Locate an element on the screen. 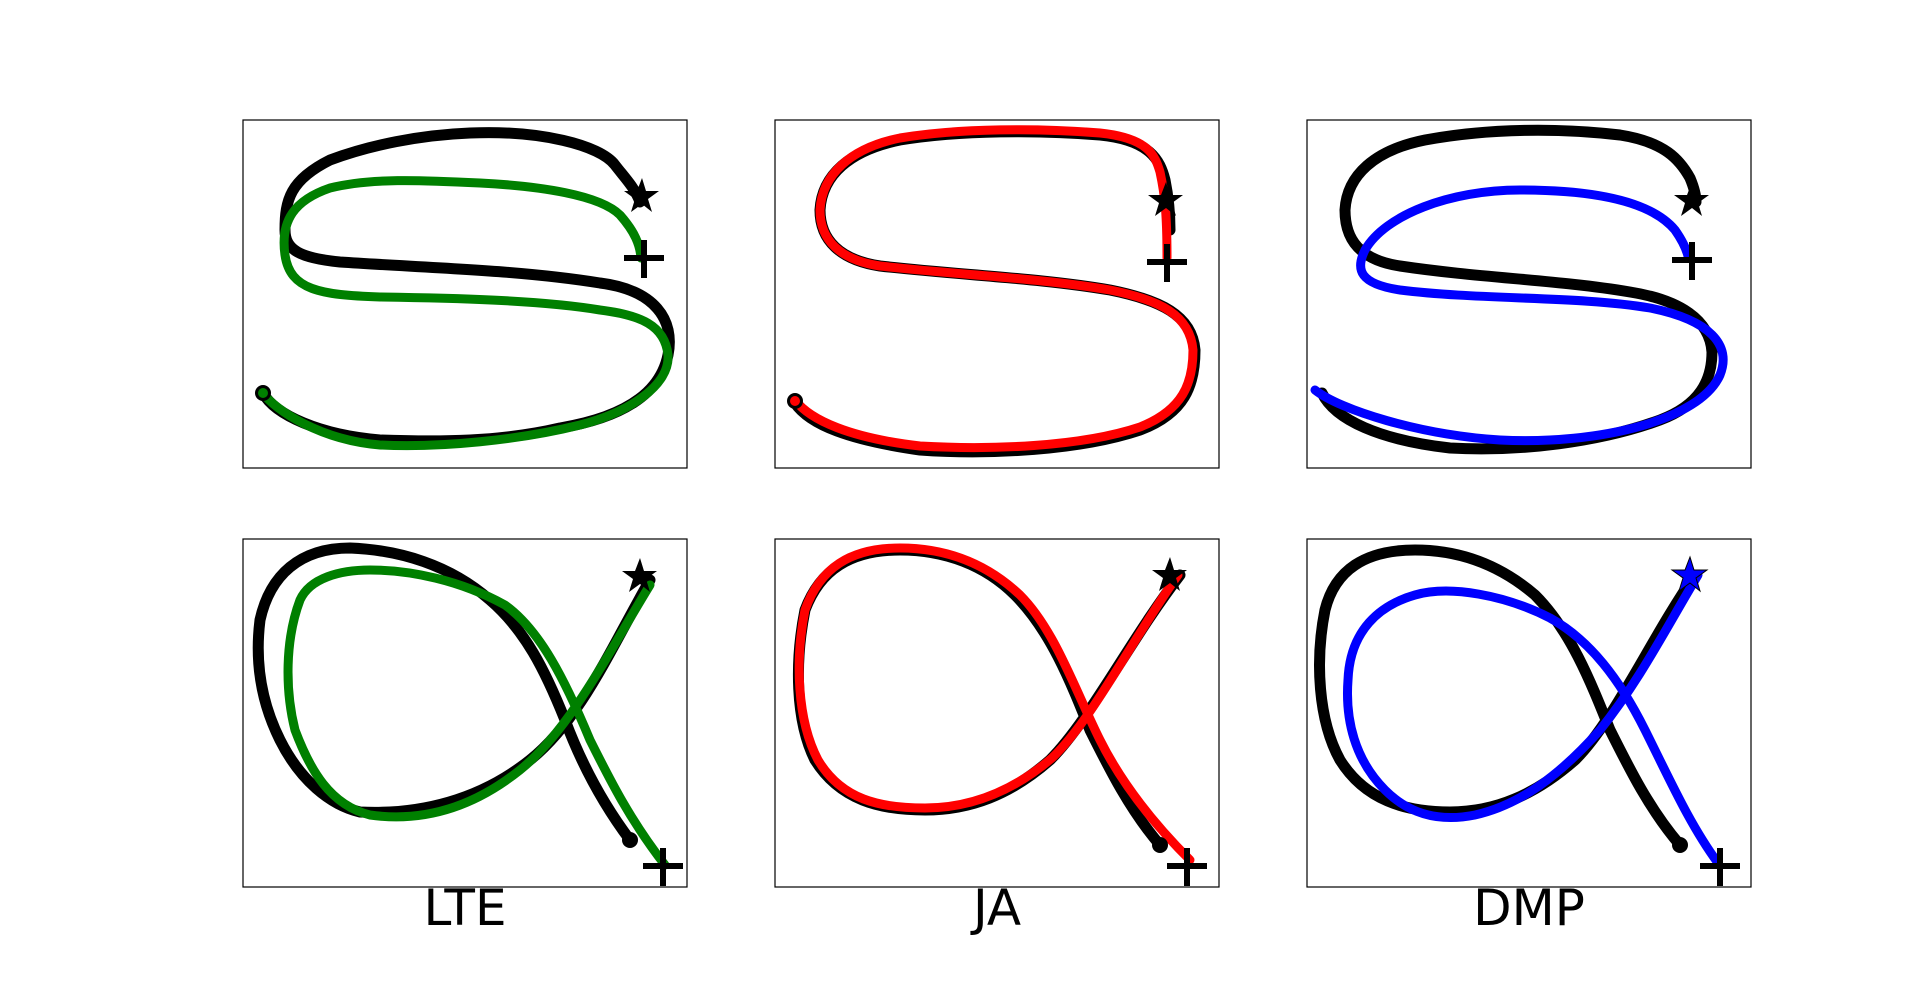 This screenshot has height=983, width=1920. panel-alpha-dmp is located at coordinates (1529, 713).